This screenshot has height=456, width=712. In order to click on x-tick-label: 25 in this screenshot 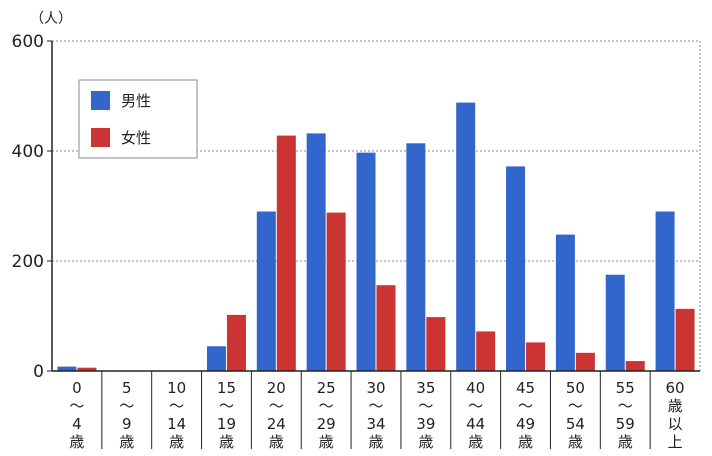, I will do `click(326, 388)`.